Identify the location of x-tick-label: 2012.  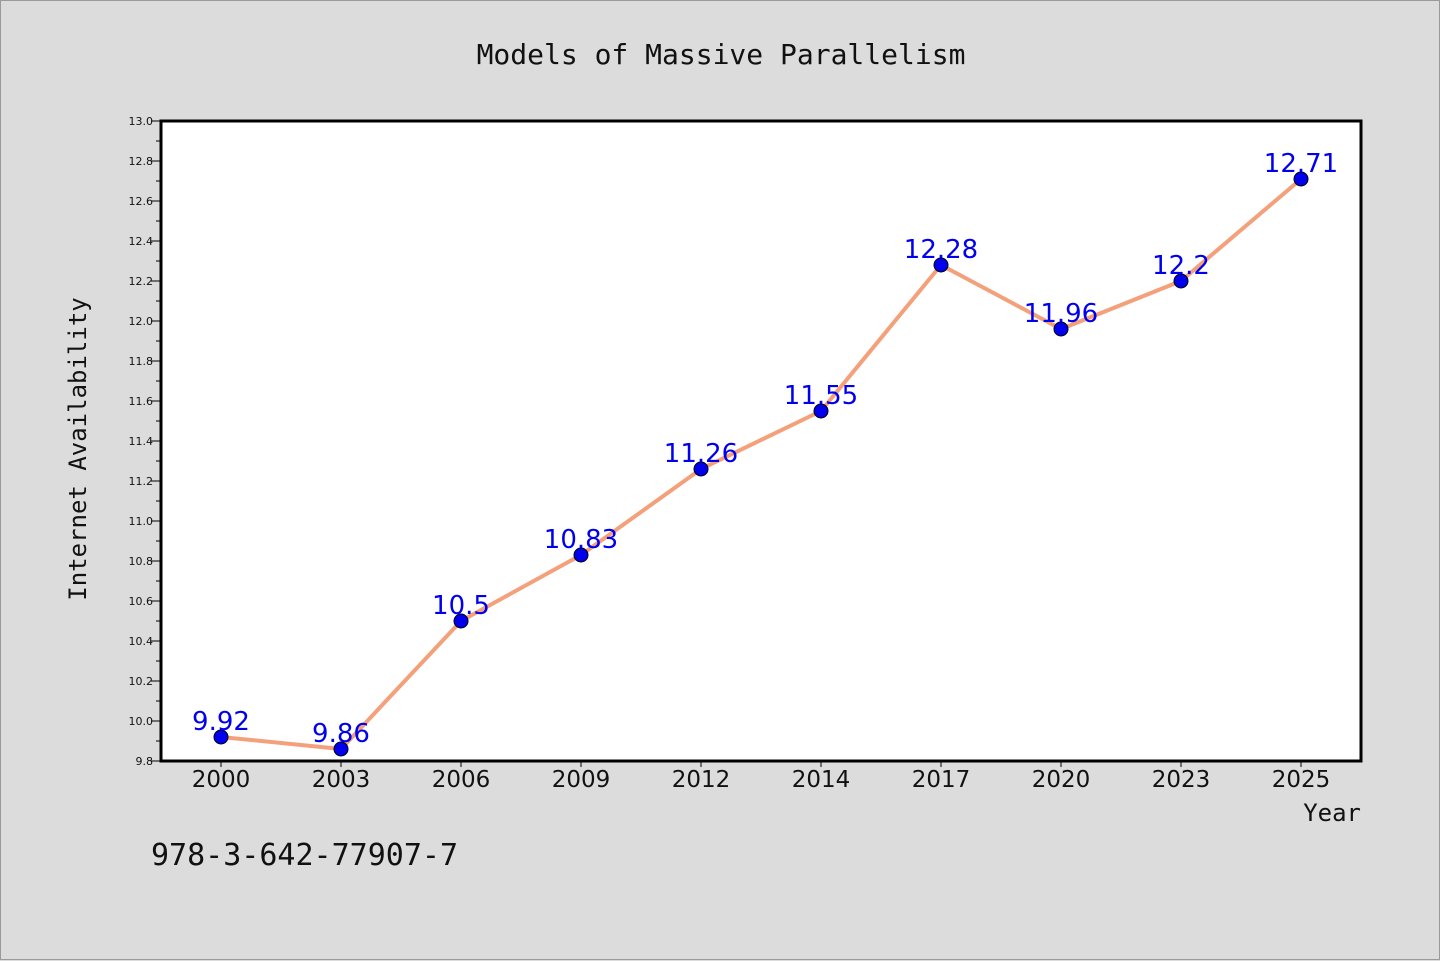
(701, 780).